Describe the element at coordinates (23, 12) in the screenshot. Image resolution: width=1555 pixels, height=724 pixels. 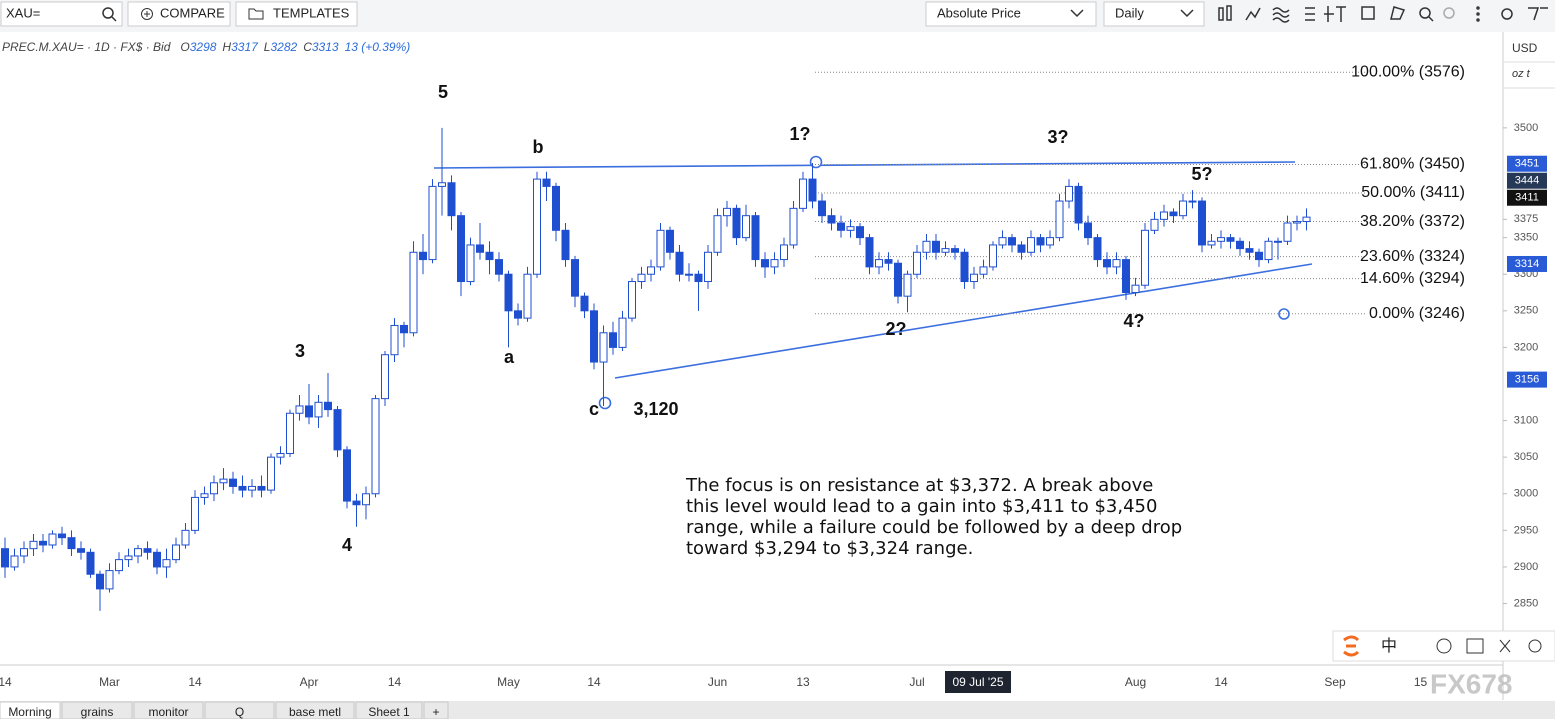
I see `search-text: XAU=` at that location.